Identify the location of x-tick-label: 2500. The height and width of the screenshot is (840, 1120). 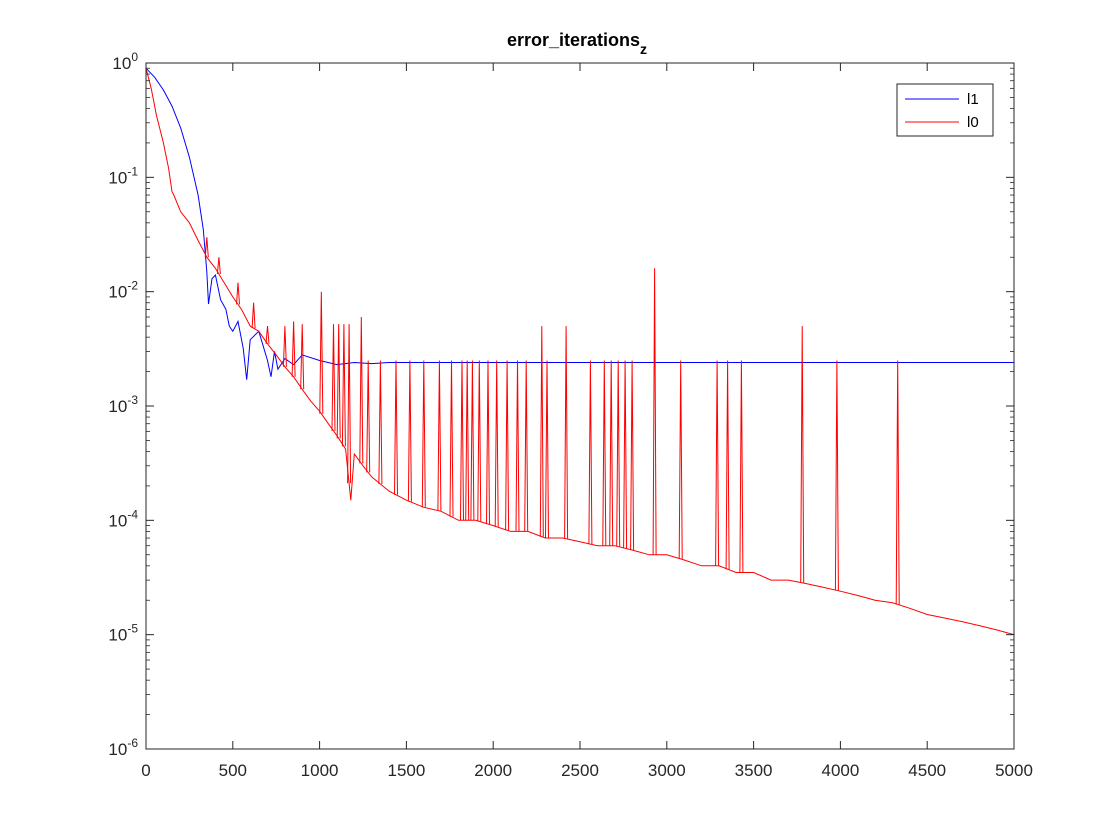
(580, 770).